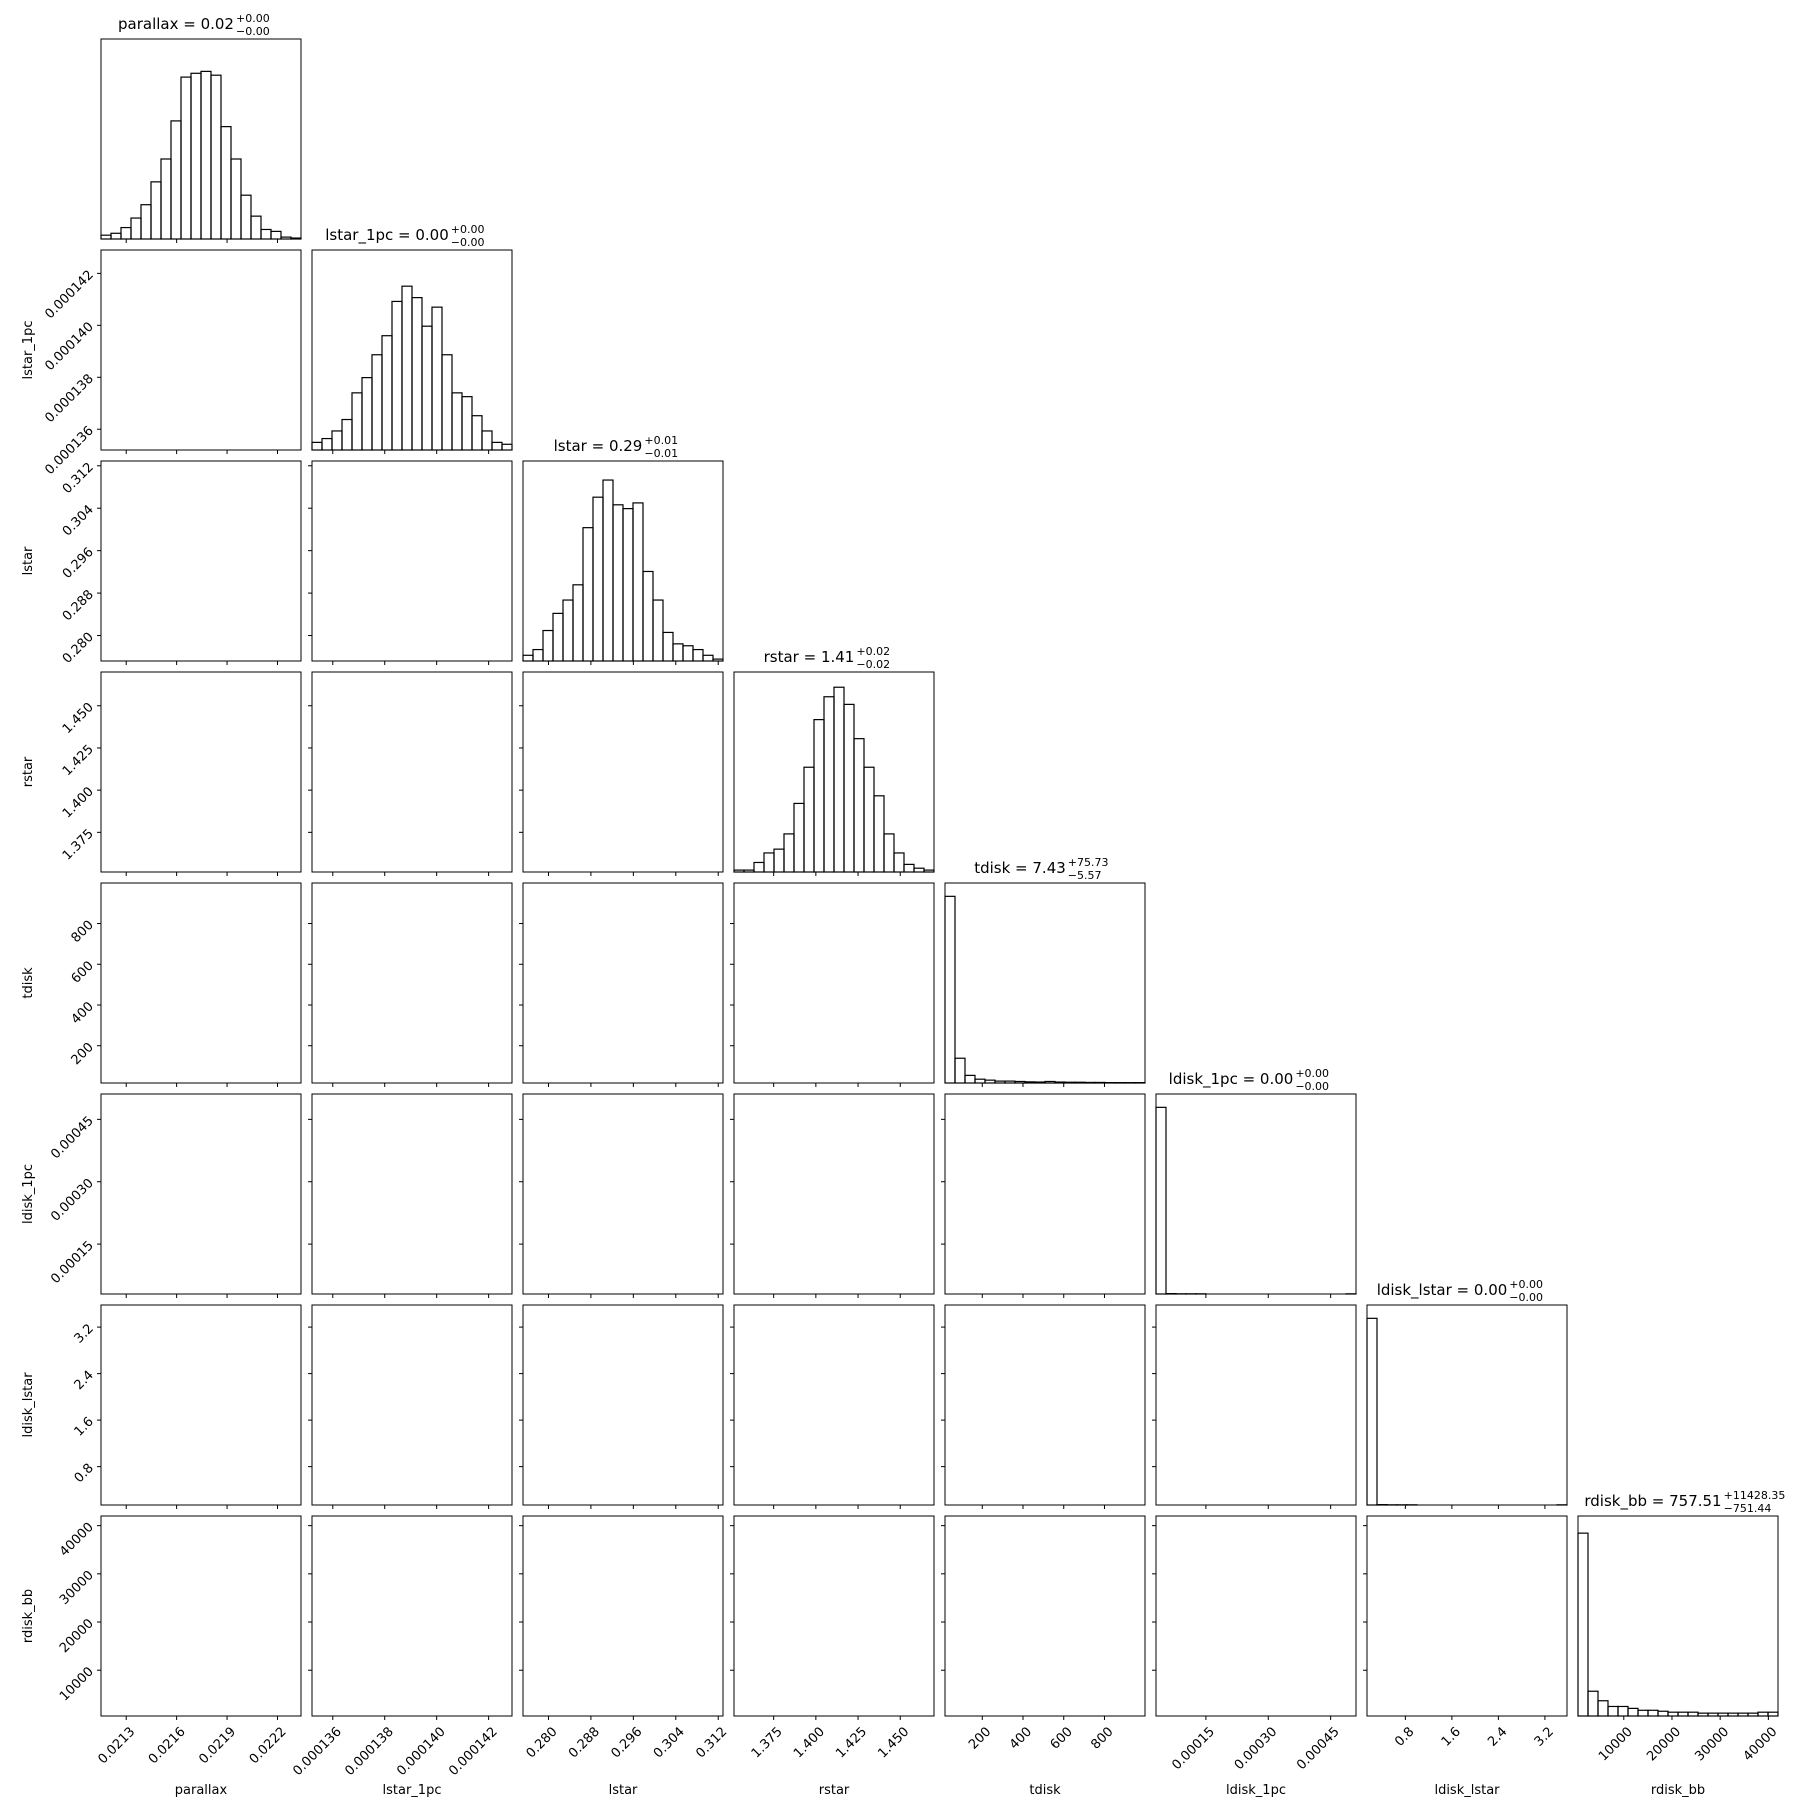 The width and height of the screenshot is (1809, 1809). I want to click on y-tick-label: 0.000140, so click(69, 347).